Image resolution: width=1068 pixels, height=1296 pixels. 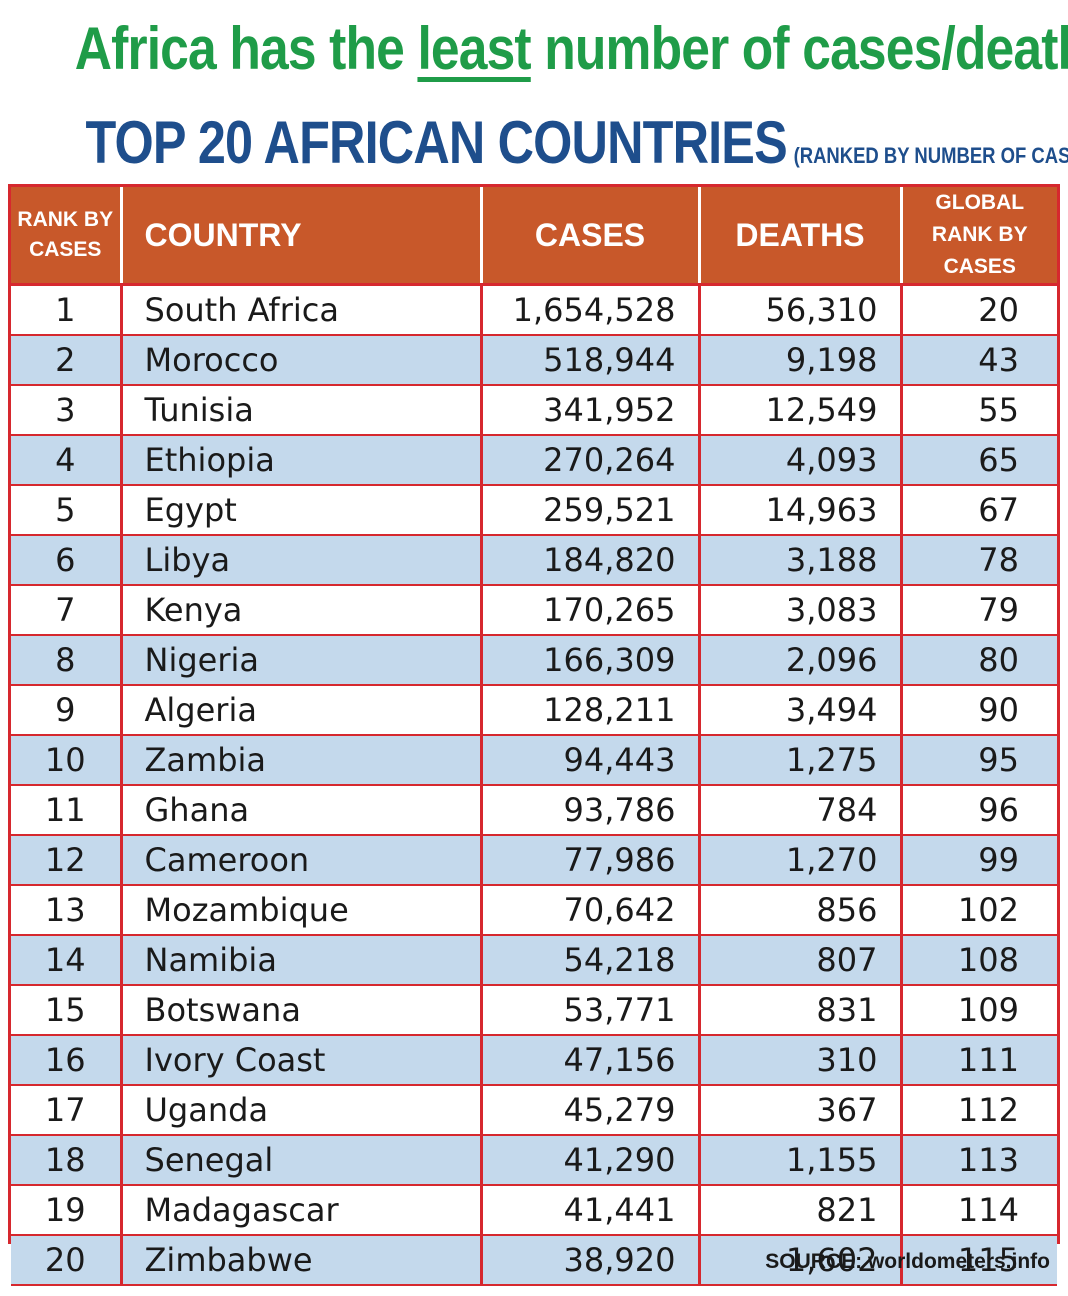 I want to click on cell-cases: 77,986, so click(x=590, y=860).